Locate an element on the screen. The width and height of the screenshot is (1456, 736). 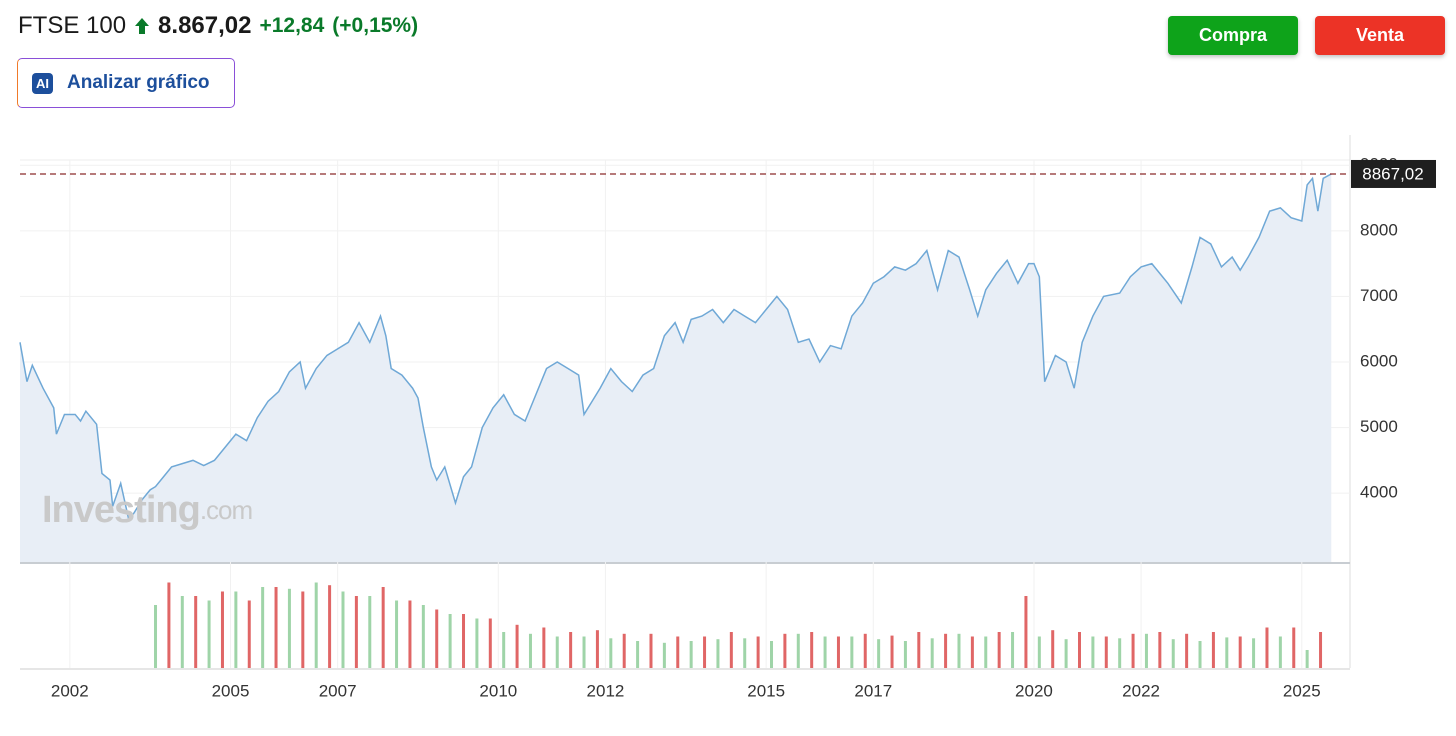
x-tick-label: 2012 is located at coordinates (606, 690).